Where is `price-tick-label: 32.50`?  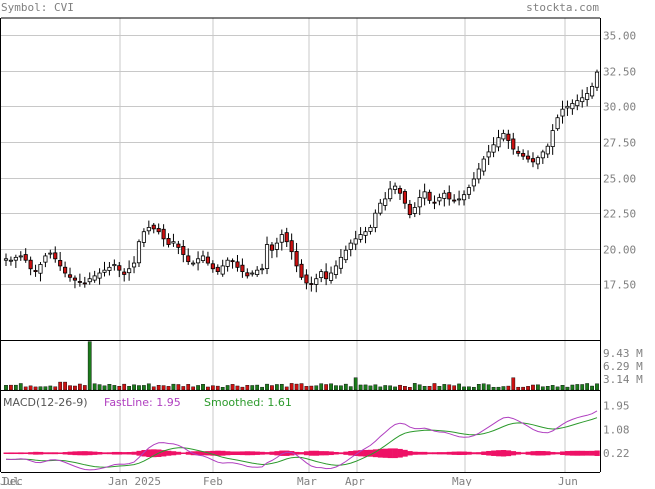
price-tick-label: 32.50 is located at coordinates (619, 72).